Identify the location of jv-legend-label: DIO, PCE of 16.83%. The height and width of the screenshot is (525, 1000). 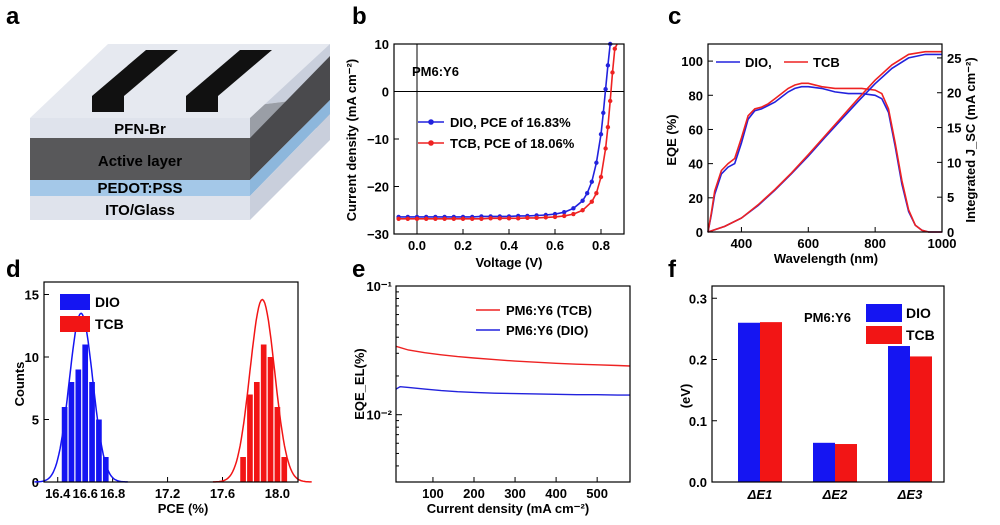
(510, 122).